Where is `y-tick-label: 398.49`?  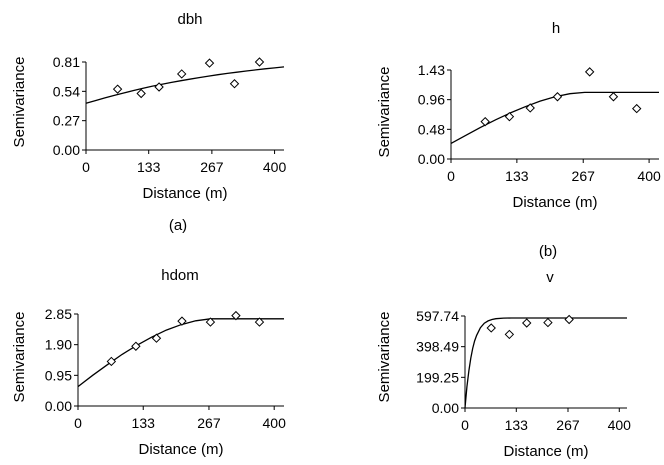
y-tick-label: 398.49 is located at coordinates (437, 347).